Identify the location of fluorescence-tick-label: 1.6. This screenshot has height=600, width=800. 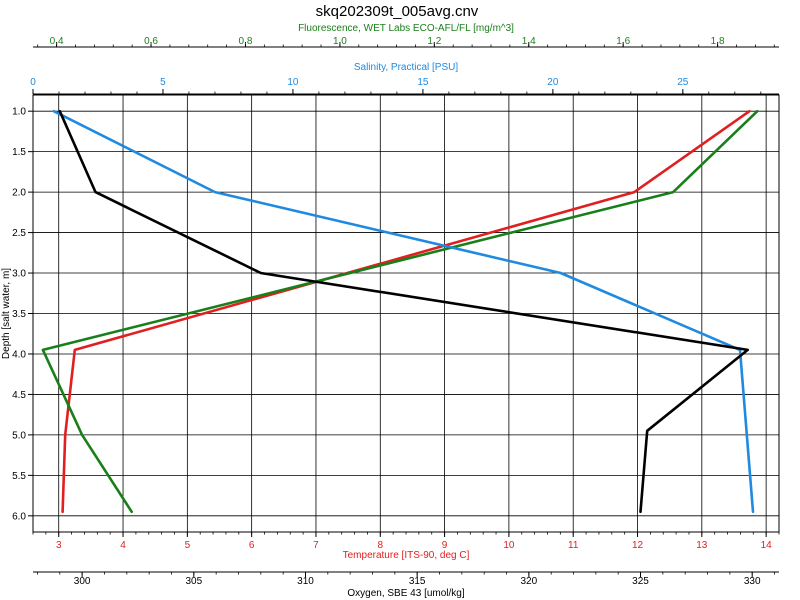
(623, 41).